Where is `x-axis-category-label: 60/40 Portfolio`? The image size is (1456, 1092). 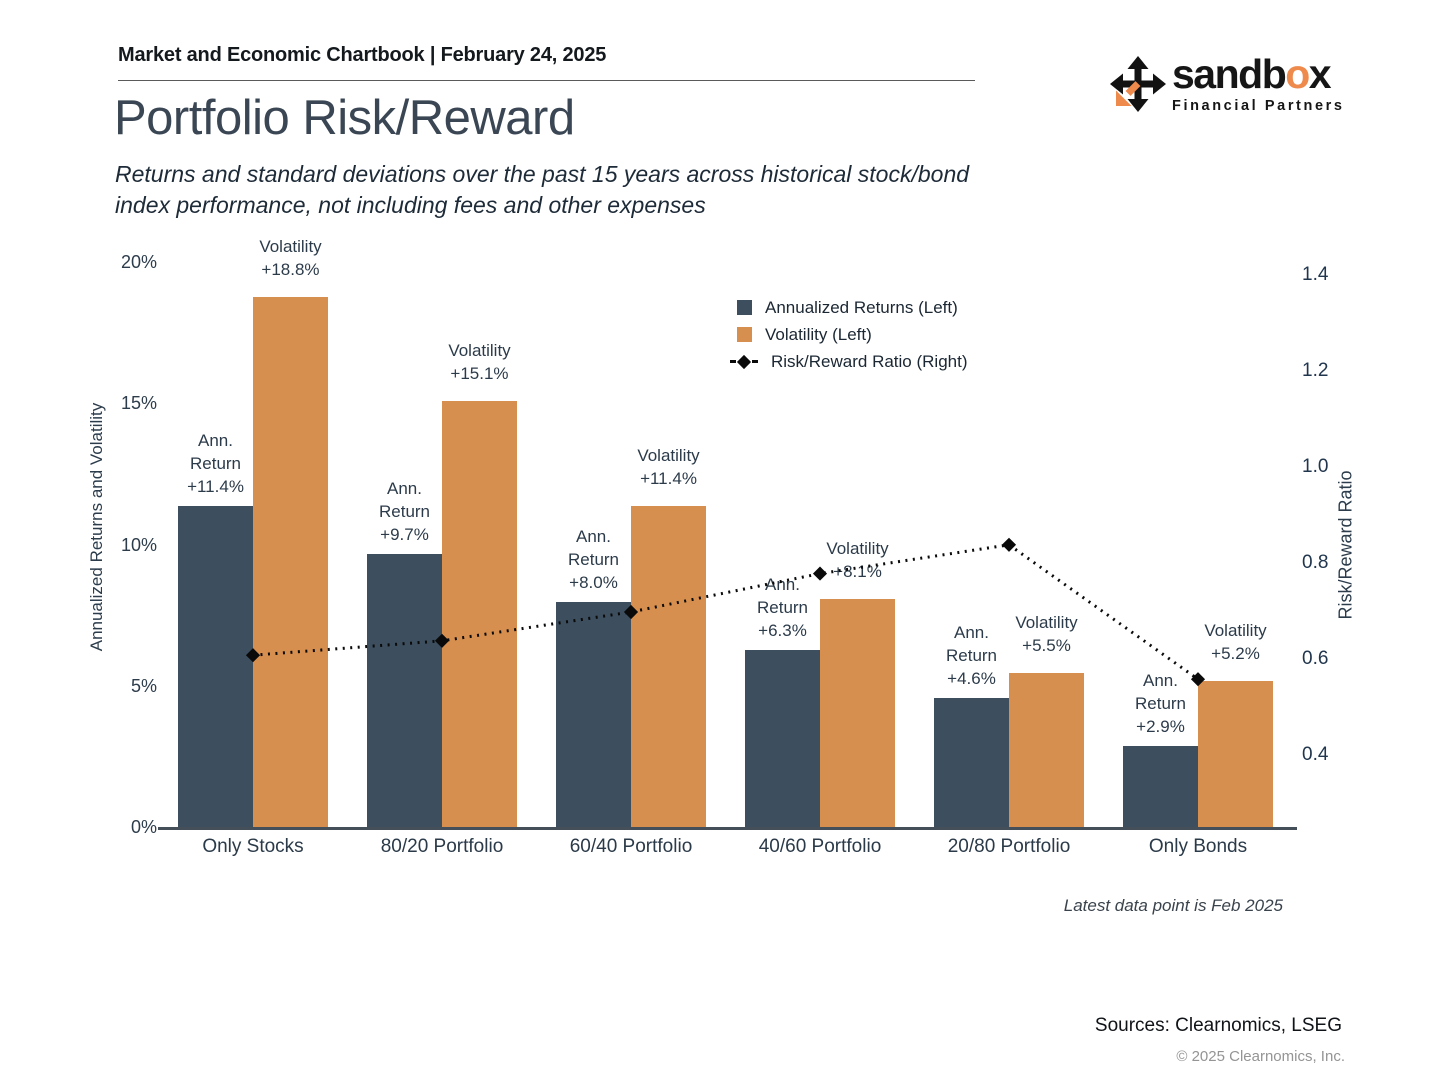 x-axis-category-label: 60/40 Portfolio is located at coordinates (631, 846).